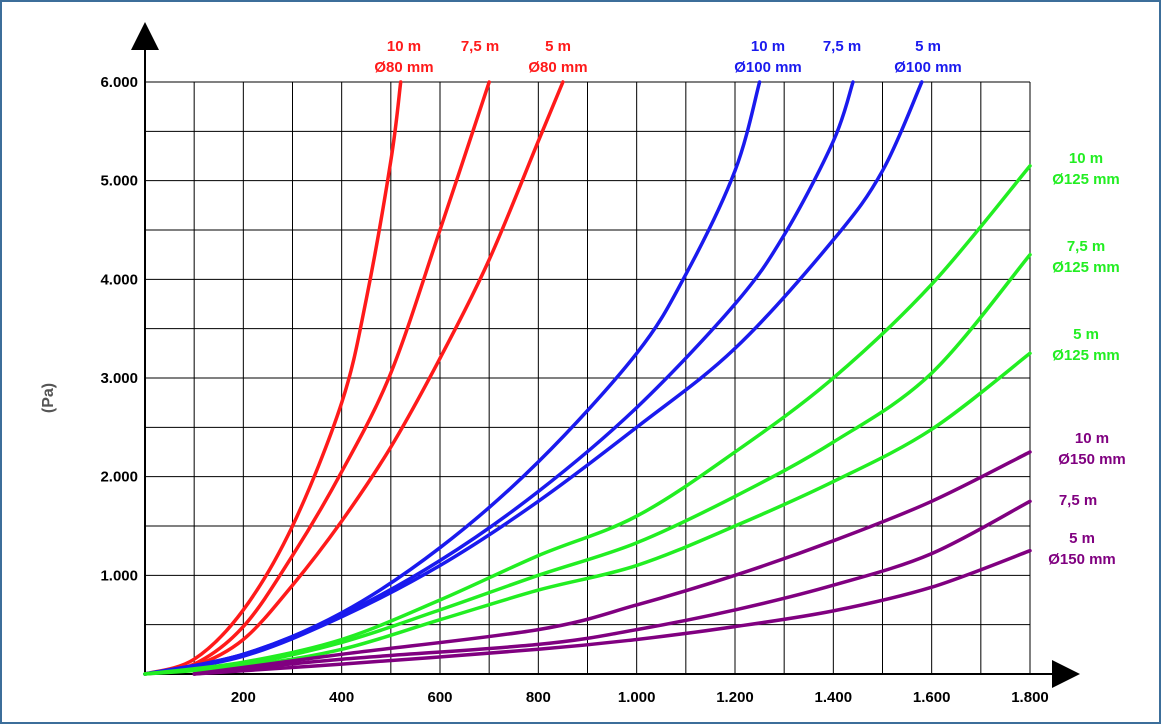  What do you see at coordinates (735, 697) in the screenshot?
I see `x-tick-label: 1.200` at bounding box center [735, 697].